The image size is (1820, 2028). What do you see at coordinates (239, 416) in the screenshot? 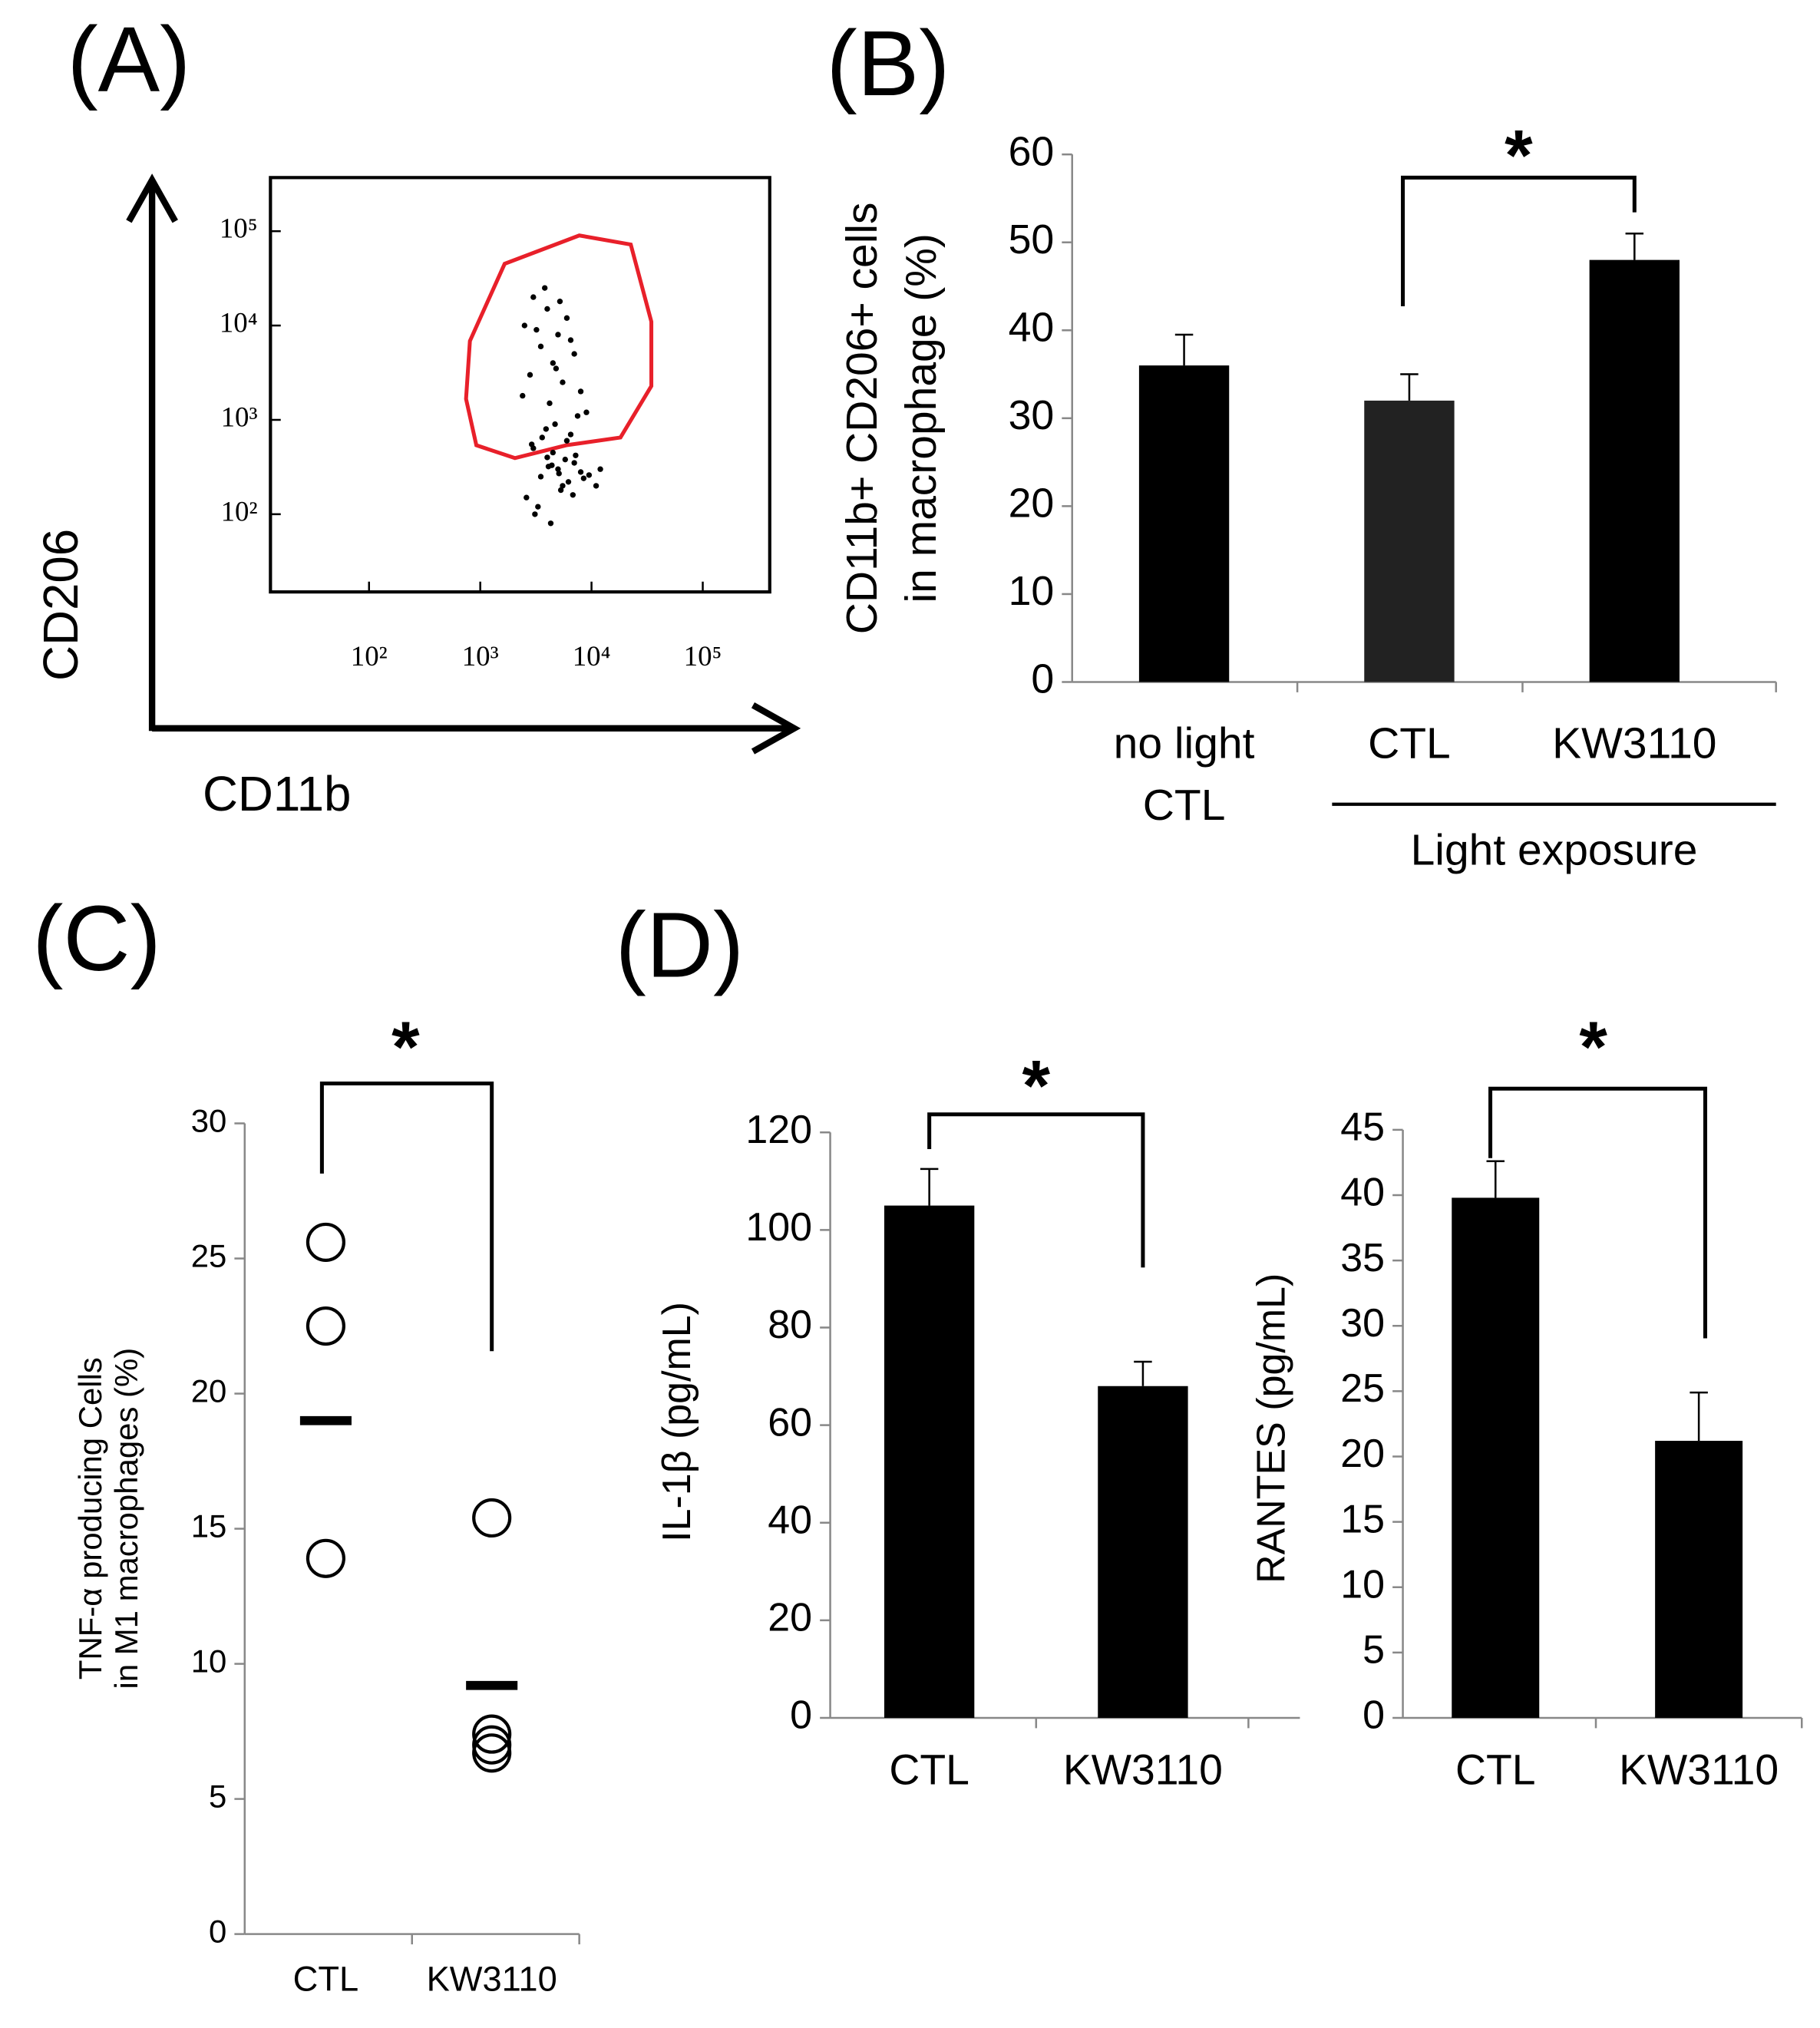
I see `y-tick-label: 10³` at bounding box center [239, 416].